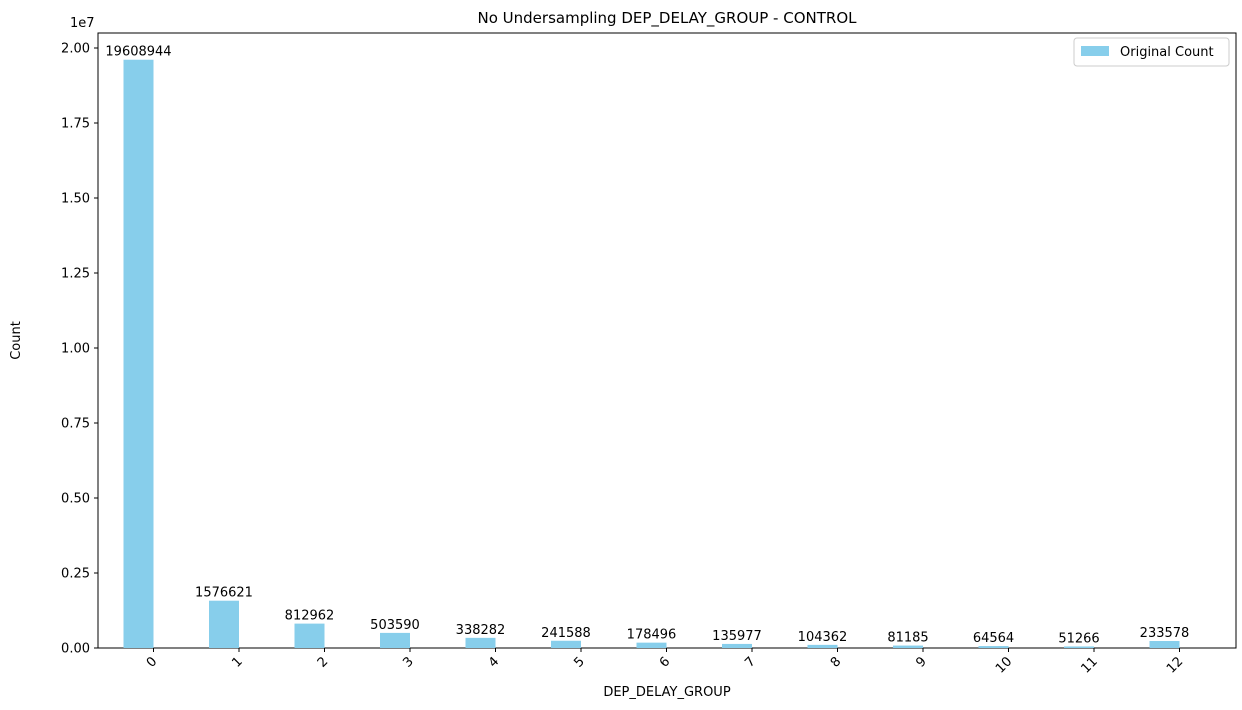 Image resolution: width=1242 pixels, height=710 pixels. What do you see at coordinates (1175, 665) in the screenshot?
I see `x-tick-label-12: 12` at bounding box center [1175, 665].